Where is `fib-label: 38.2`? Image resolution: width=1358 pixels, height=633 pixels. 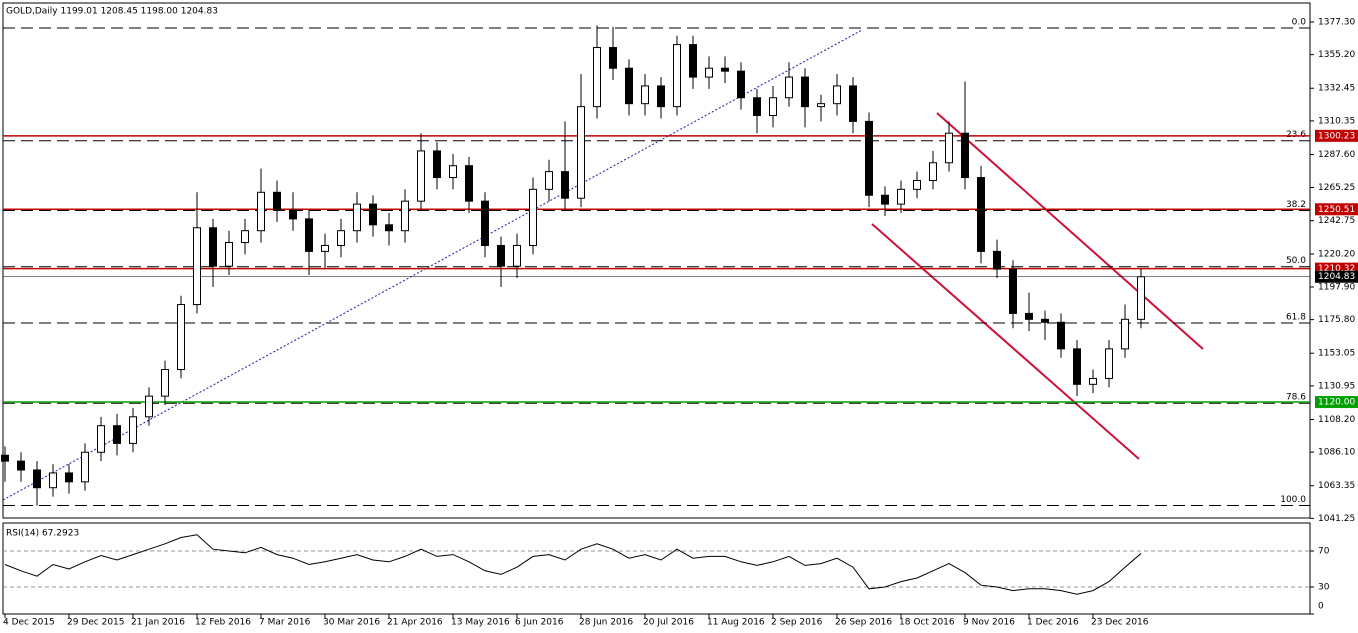
fib-label: 38.2 is located at coordinates (1296, 205).